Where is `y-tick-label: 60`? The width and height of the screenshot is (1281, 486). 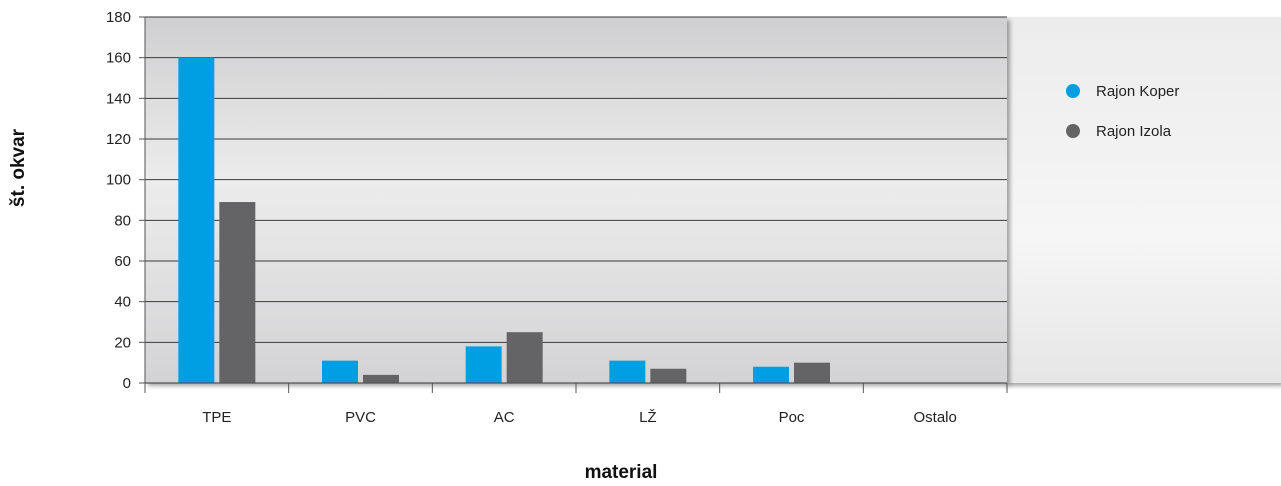
y-tick-label: 60 is located at coordinates (122, 261).